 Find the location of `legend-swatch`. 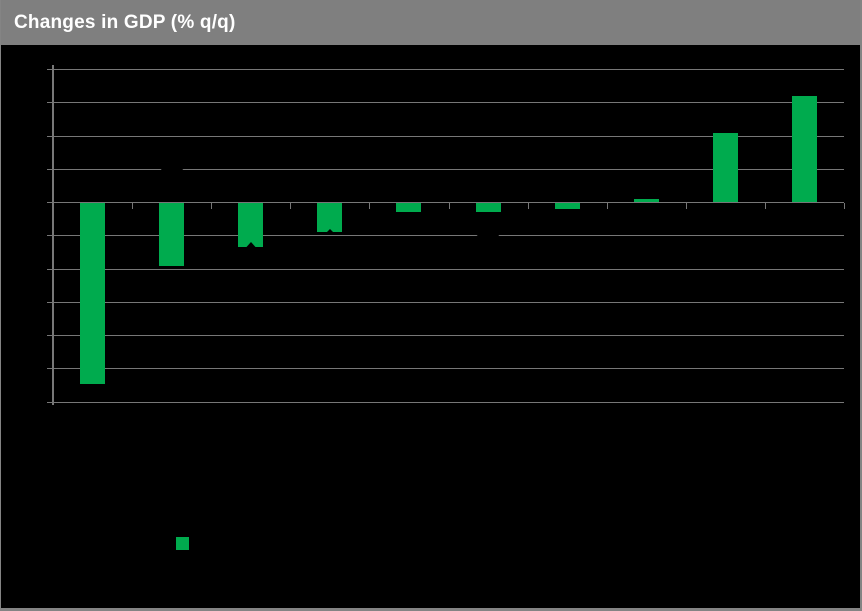

legend-swatch is located at coordinates (182, 543).